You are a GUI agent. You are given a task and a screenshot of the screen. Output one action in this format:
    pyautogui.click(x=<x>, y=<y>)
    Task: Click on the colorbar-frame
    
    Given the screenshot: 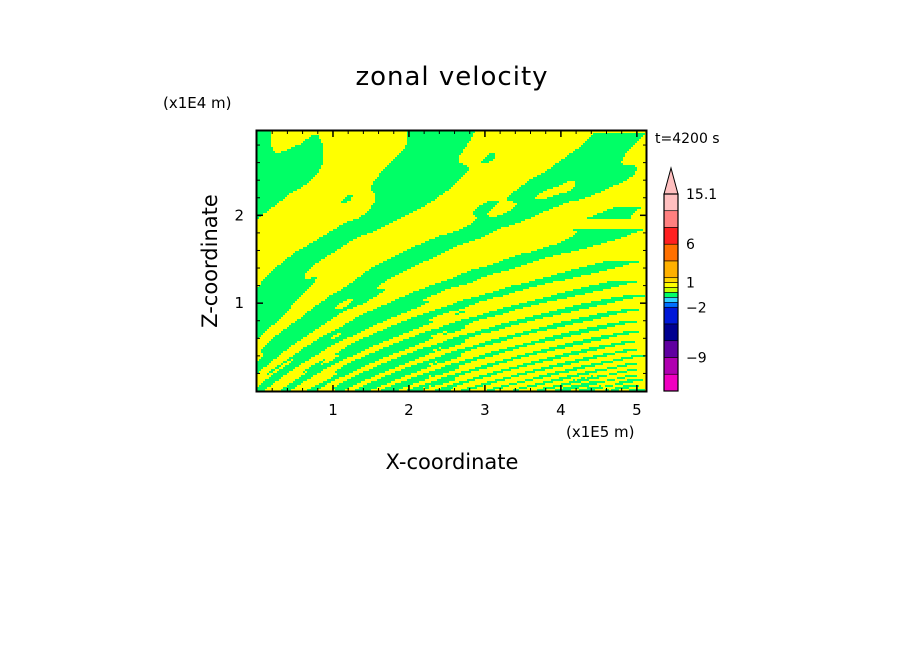 What is the action you would take?
    pyautogui.click(x=671, y=292)
    